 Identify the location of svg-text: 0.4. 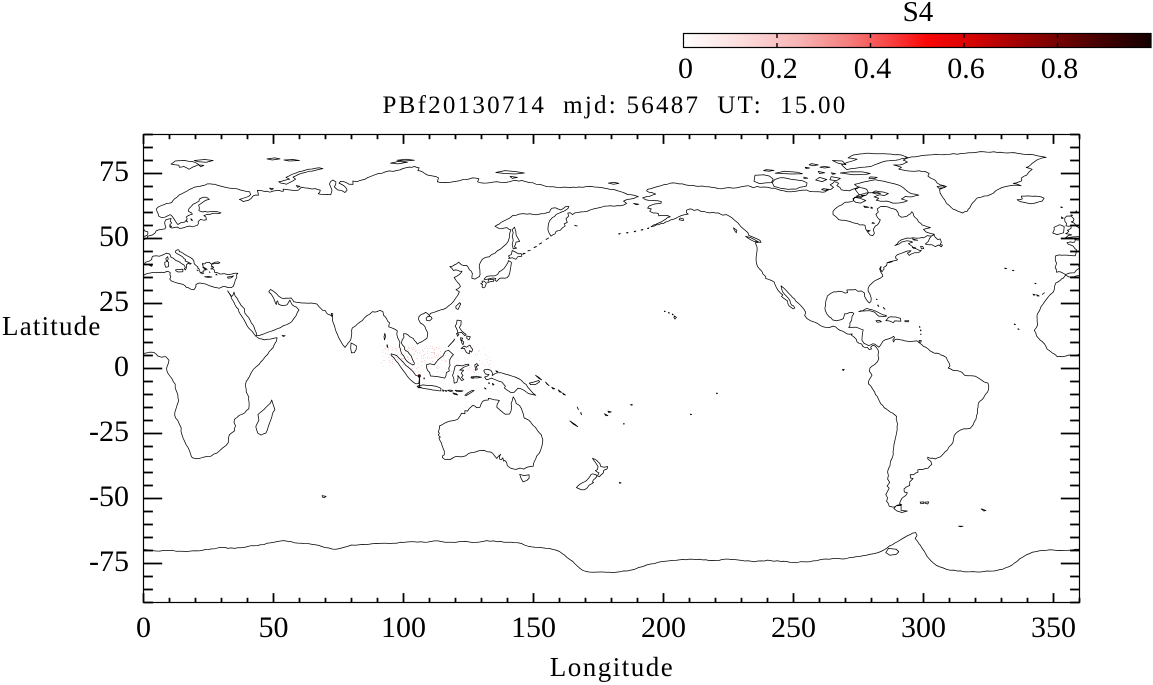
(873, 68).